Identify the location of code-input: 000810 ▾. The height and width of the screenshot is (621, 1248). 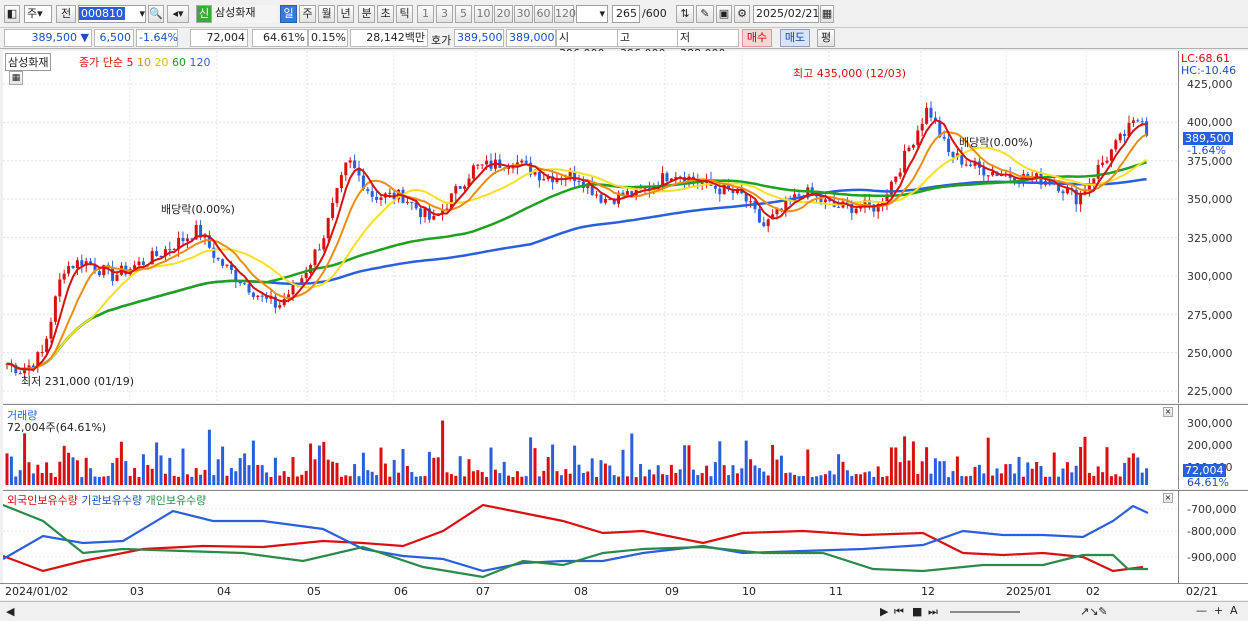
(112, 14).